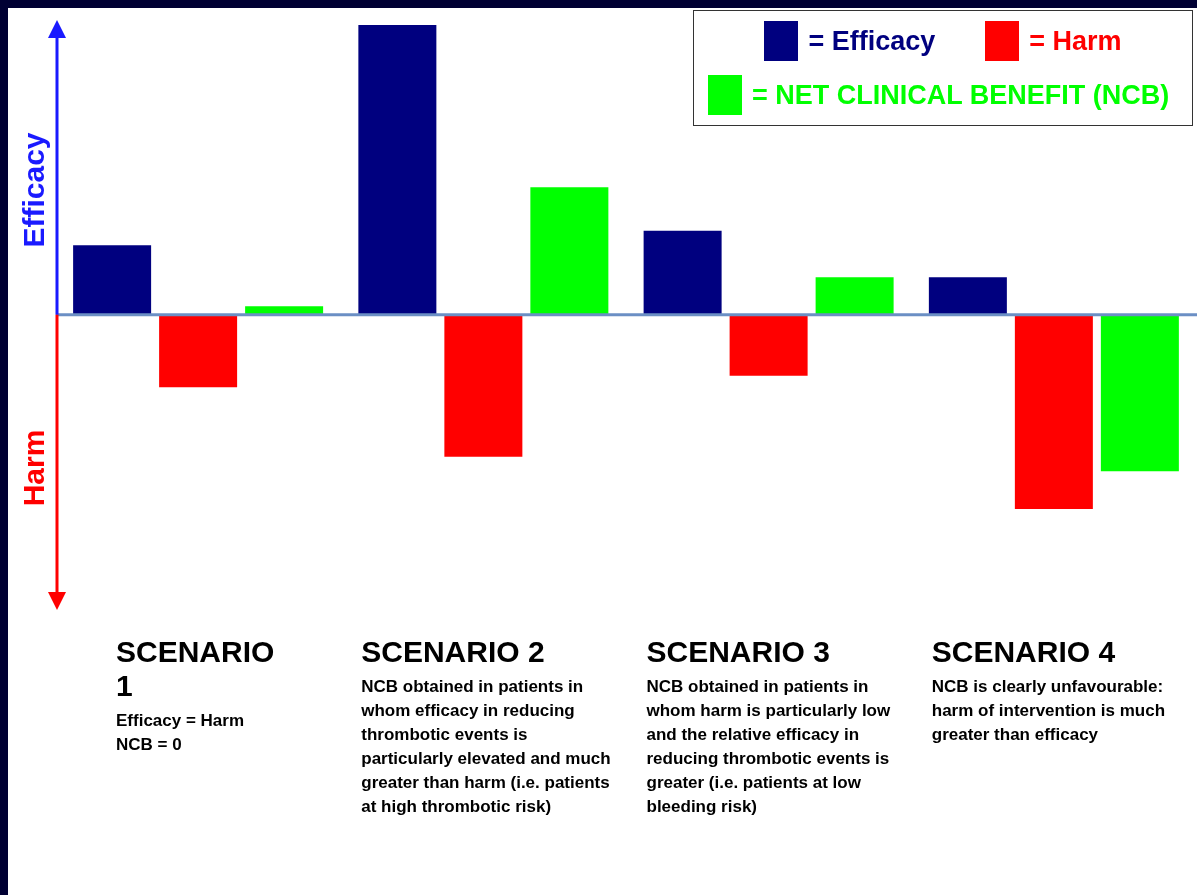 Image resolution: width=1197 pixels, height=895 pixels. What do you see at coordinates (872, 41) in the screenshot?
I see `legend-label: = Efficacy` at bounding box center [872, 41].